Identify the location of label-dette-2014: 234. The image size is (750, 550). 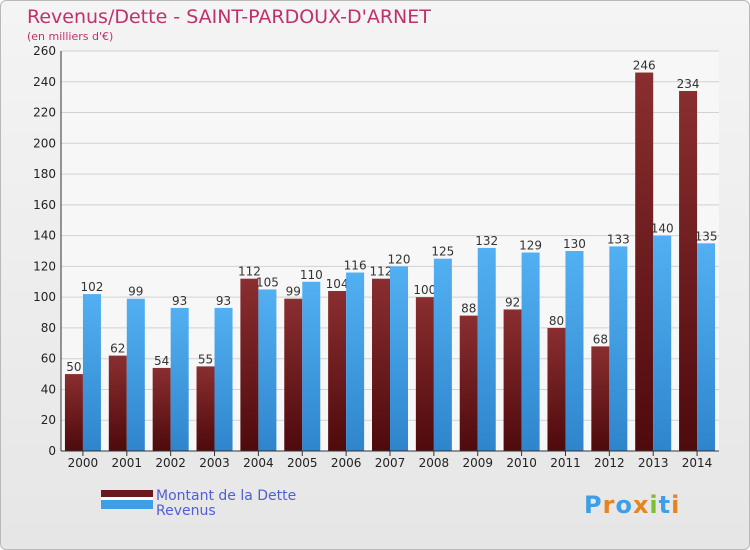
(688, 84).